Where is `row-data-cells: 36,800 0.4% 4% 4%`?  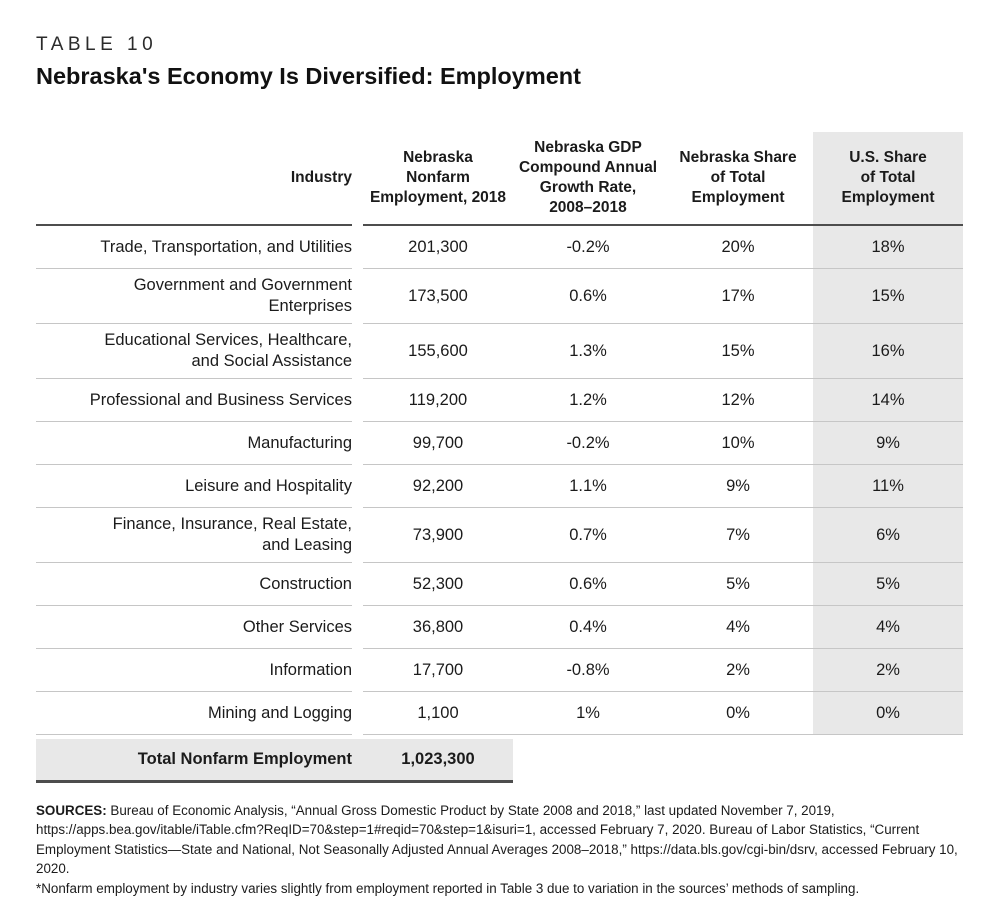 row-data-cells: 36,800 0.4% 4% 4% is located at coordinates (663, 627).